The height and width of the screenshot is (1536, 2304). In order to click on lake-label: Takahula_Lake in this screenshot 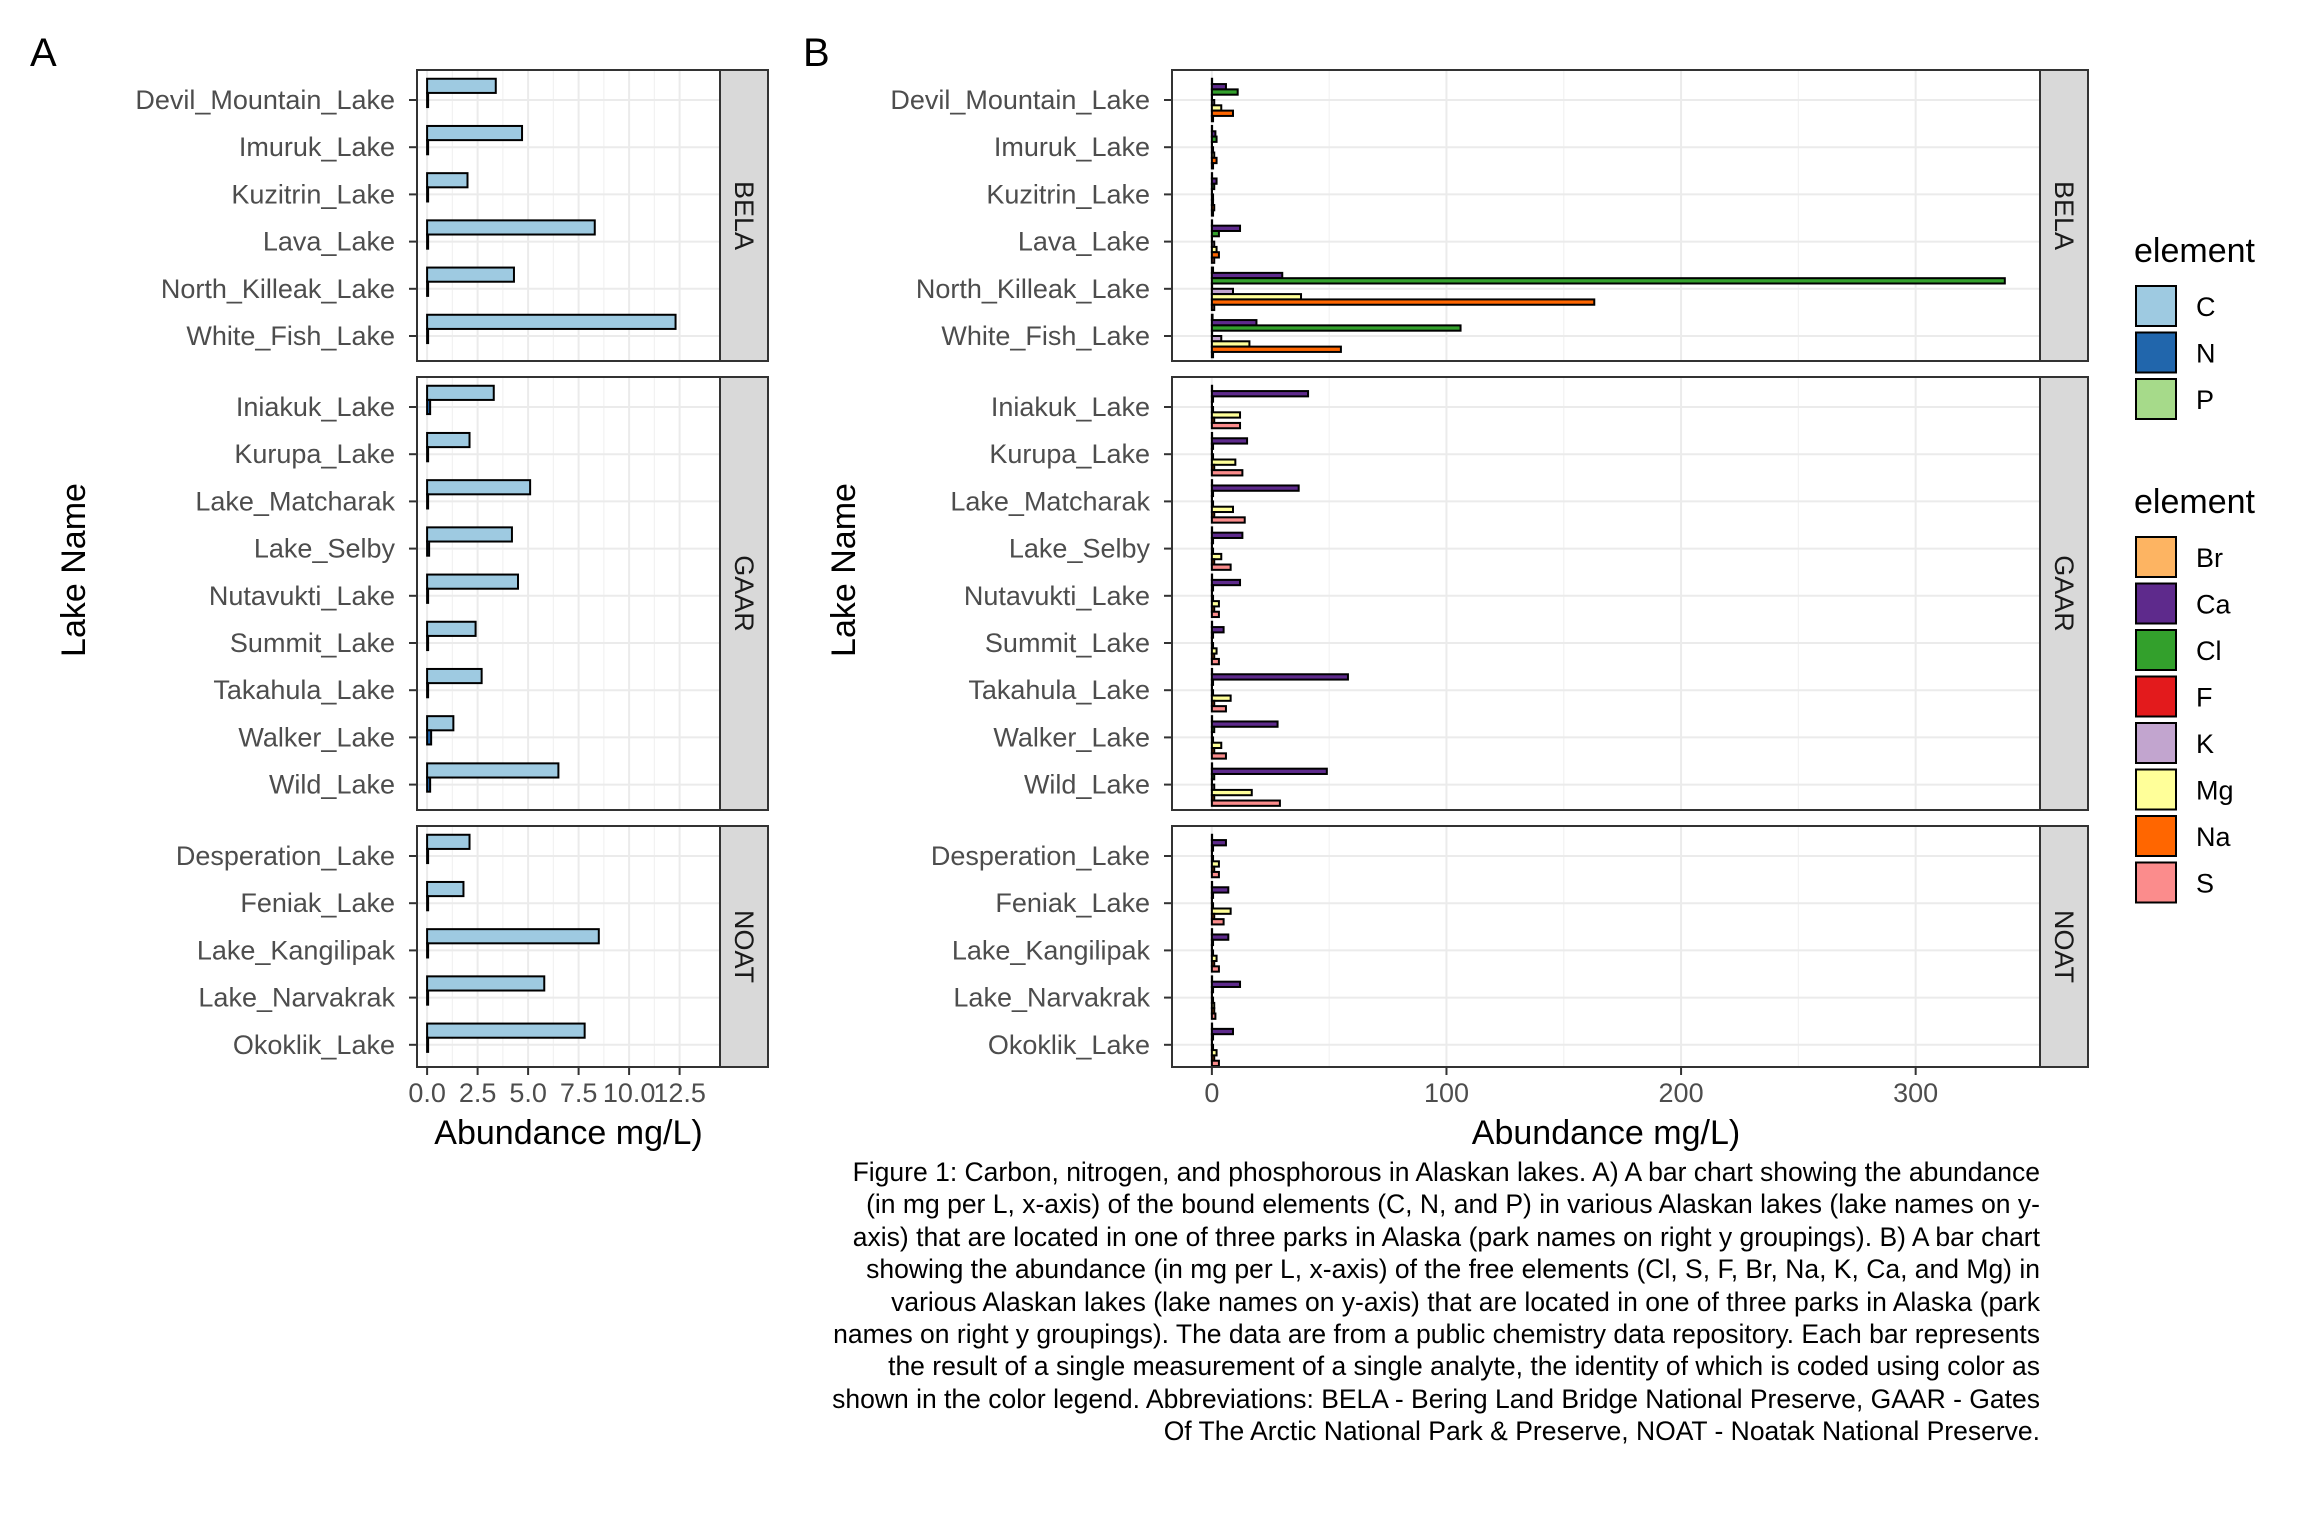, I will do `click(1059, 690)`.